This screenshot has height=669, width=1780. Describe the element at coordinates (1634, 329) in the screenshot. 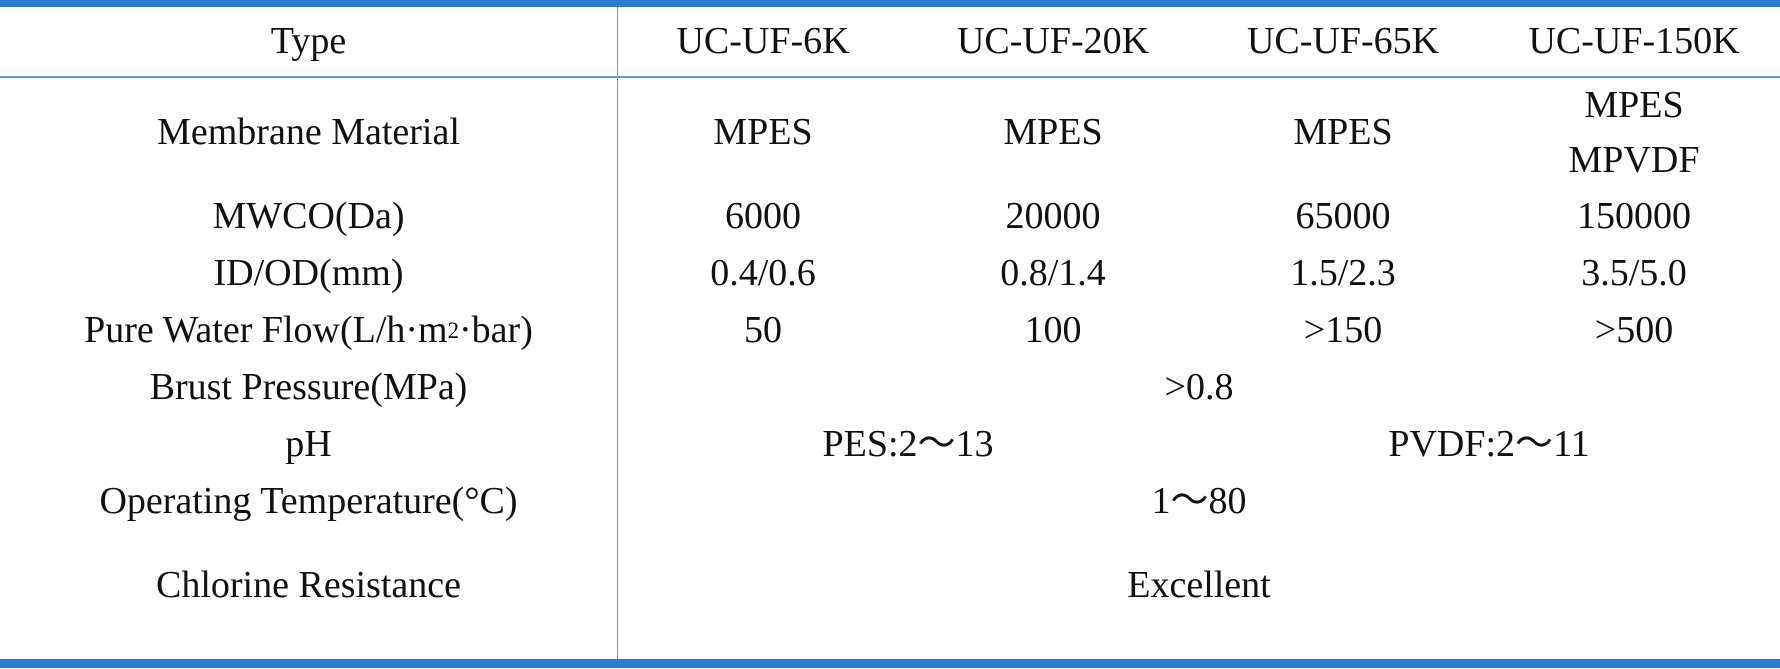

I see `pure-water-flow-150k: >500` at that location.